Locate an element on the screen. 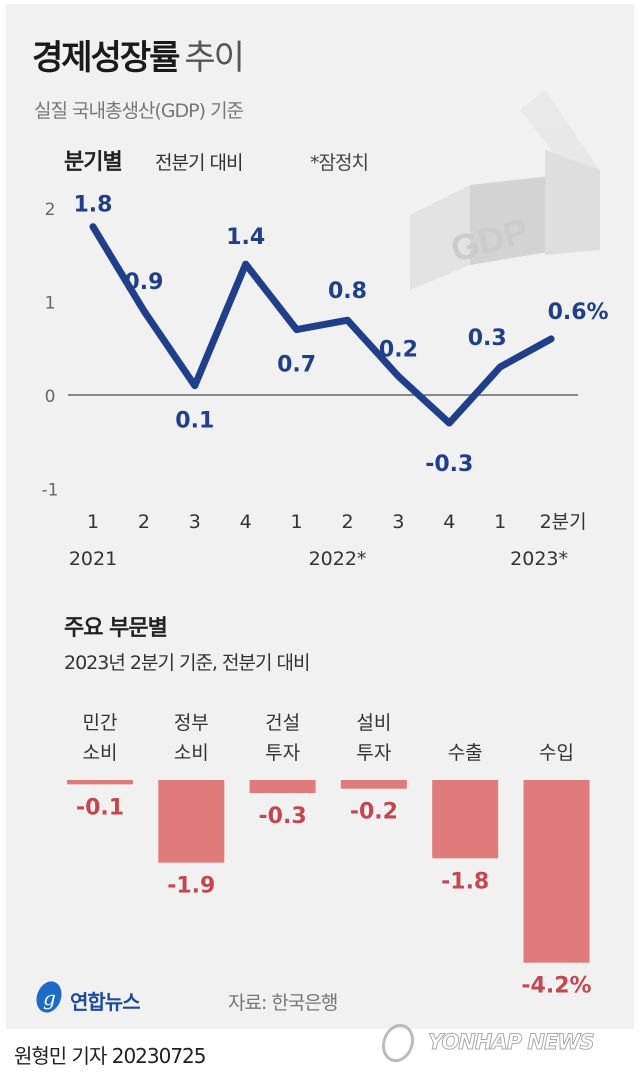 The width and height of the screenshot is (640, 1090). subtitle: 실질 국내총생산(GDP) 기준 is located at coordinates (139, 111).